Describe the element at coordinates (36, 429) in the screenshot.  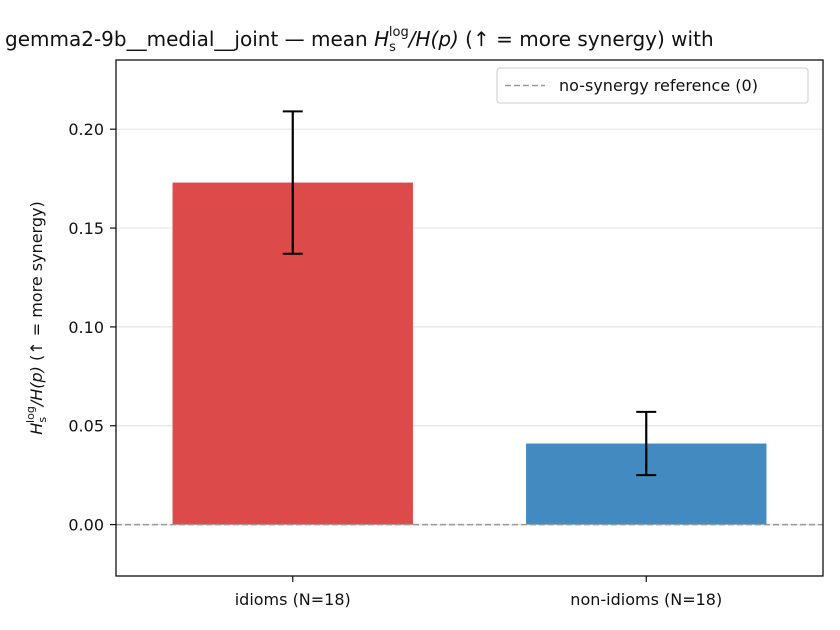
I see `ylabel-metric-h: H` at that location.